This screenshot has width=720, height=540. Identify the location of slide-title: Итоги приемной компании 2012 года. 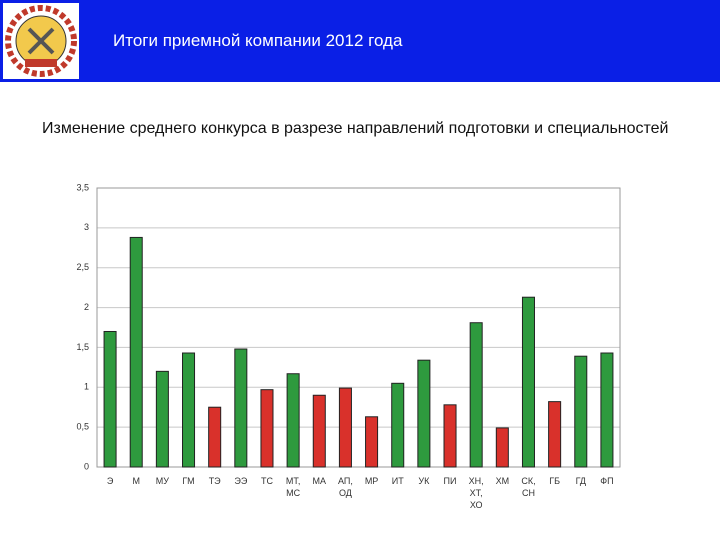
(258, 40).